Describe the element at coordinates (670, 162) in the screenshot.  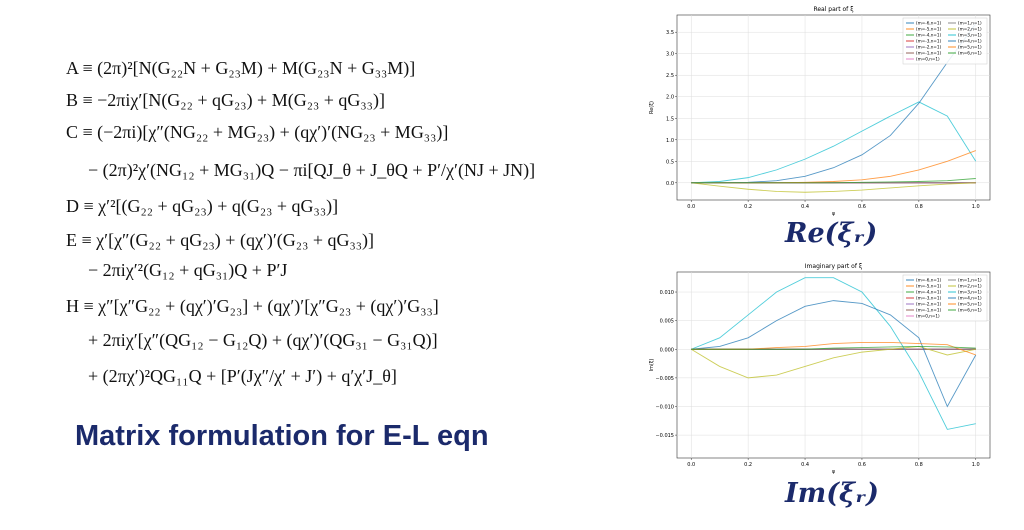
I see `y-tick-label: 0.5` at that location.